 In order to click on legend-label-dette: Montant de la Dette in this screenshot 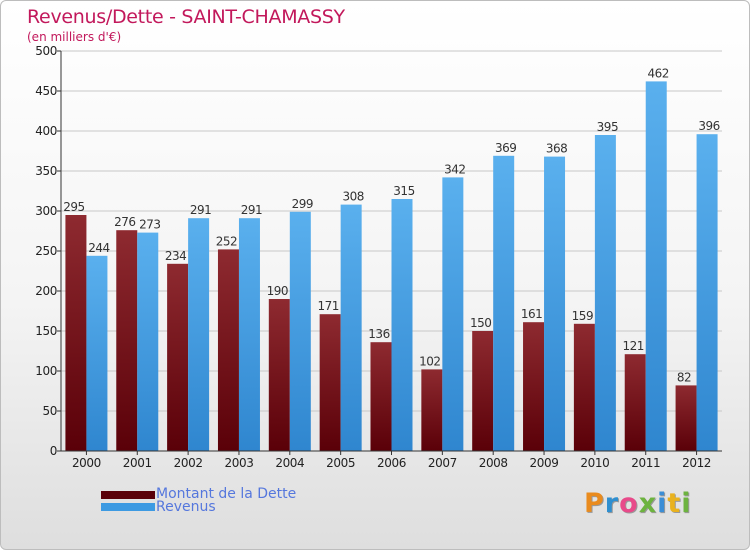, I will do `click(226, 494)`.